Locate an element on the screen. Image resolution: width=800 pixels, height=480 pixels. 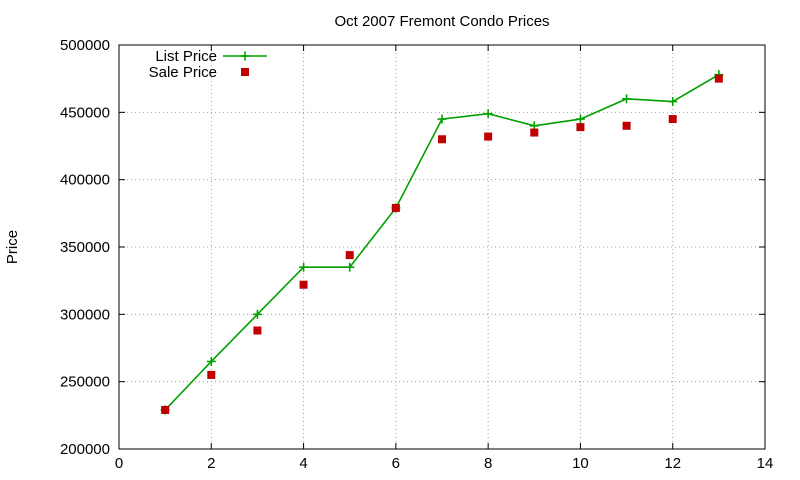
y-axis-title: Price is located at coordinates (12, 247).